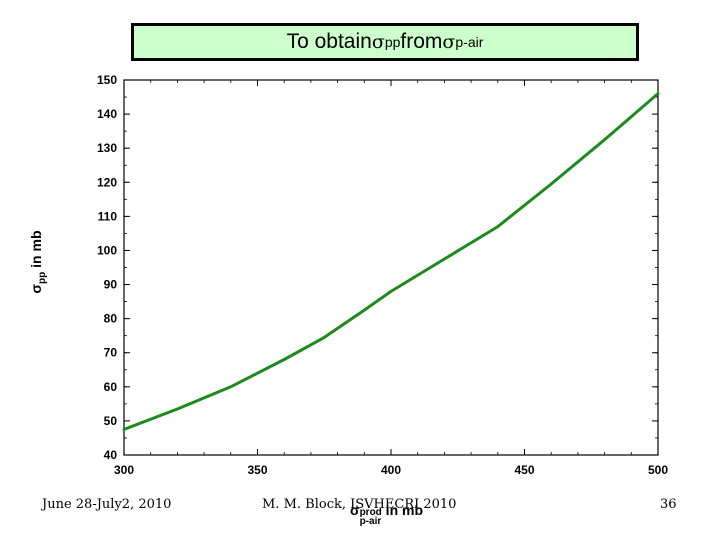 The height and width of the screenshot is (540, 720). I want to click on x-axis-label-text: in mb, so click(402, 510).